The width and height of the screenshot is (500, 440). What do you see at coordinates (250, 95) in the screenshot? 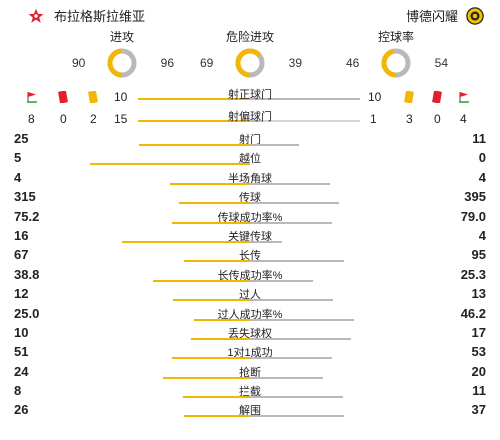
I see `shots-on-target-label: 射正球门` at bounding box center [250, 95].